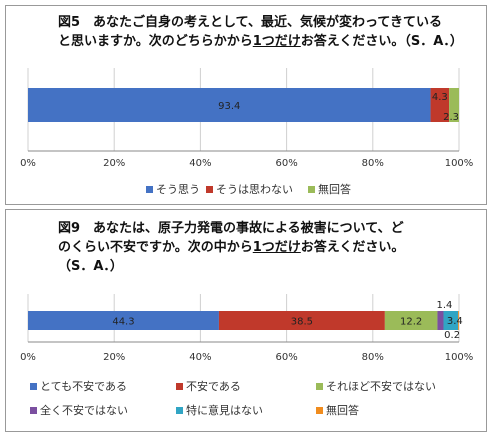  I want to click on chart-title-line1: 図5 あなたご自身の考えとして、最近、気候が変わってきている, so click(250, 22).